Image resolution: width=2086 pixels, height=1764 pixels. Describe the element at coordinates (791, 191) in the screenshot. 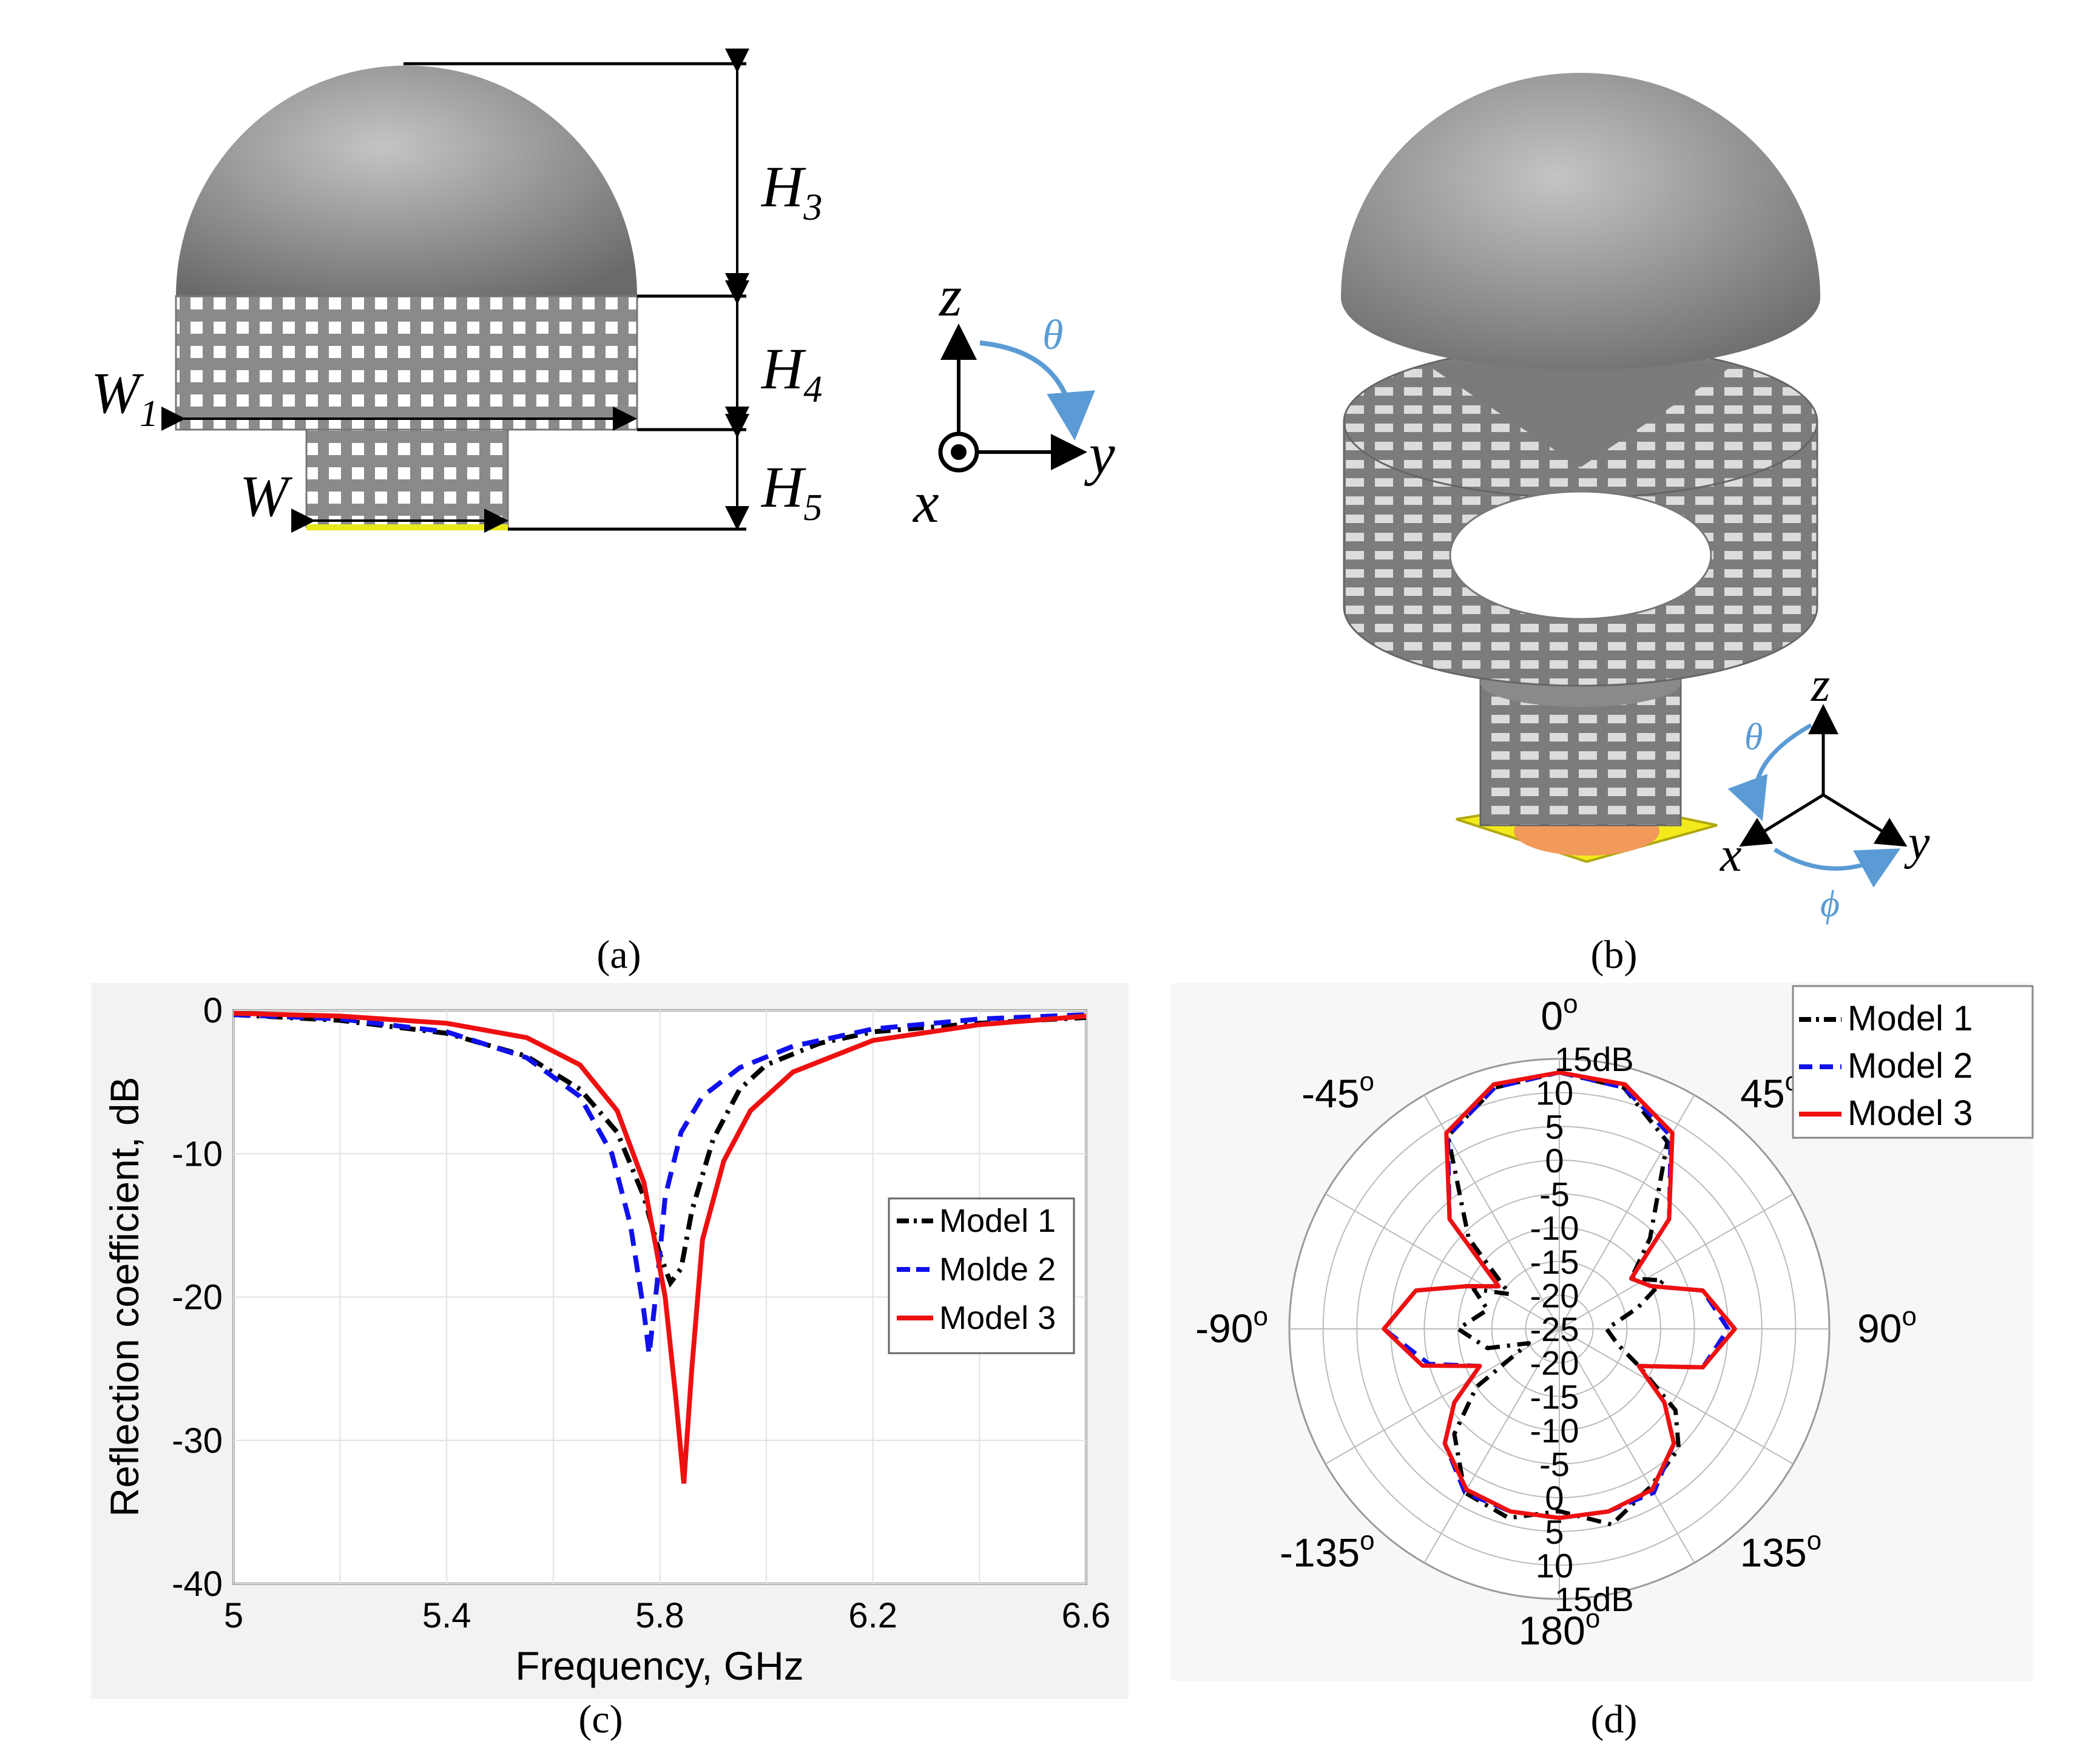

I see `h3-label: H3` at that location.